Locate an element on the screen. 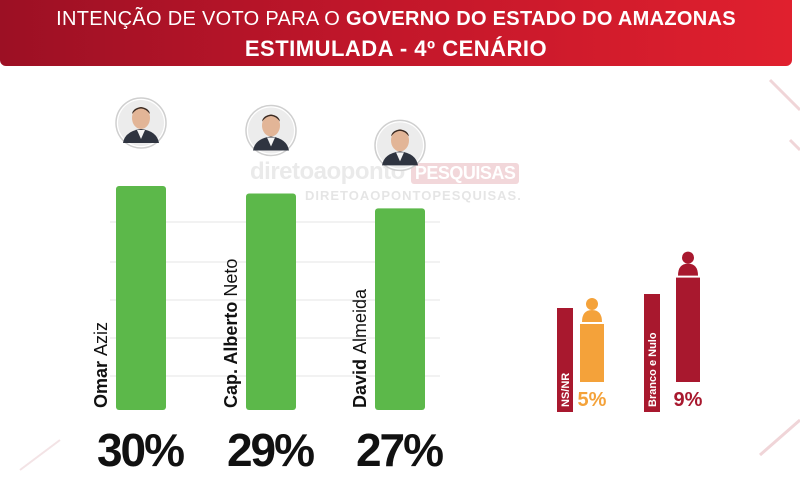  watermark-brand: diretoaoponto is located at coordinates (327, 171).